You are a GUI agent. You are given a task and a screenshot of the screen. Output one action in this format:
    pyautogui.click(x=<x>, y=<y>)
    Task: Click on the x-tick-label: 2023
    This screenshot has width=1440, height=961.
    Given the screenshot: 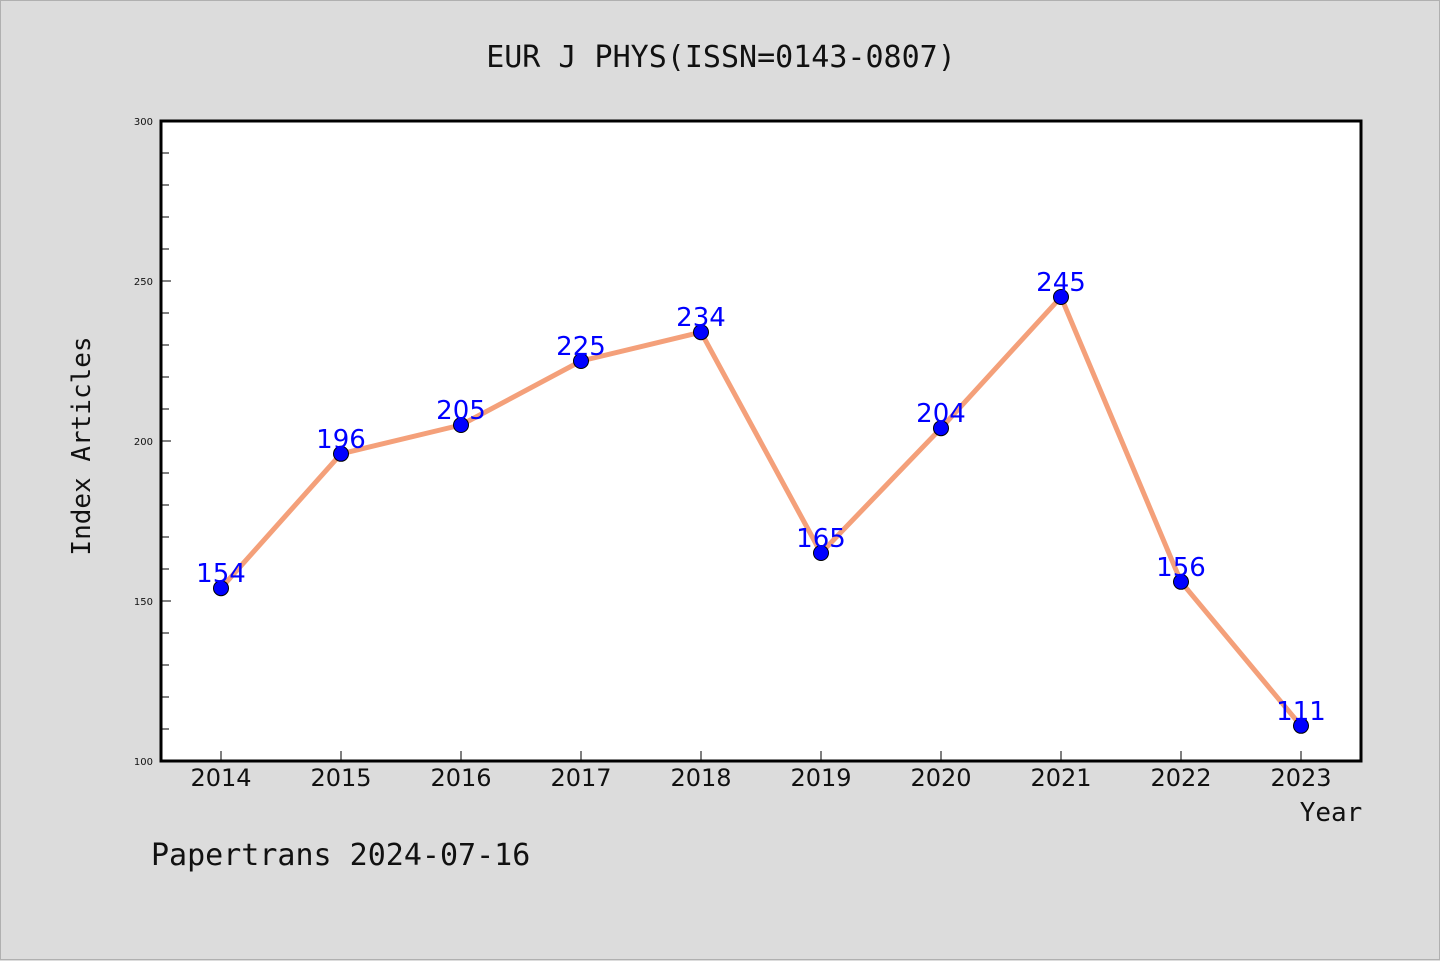 What is the action you would take?
    pyautogui.click(x=1300, y=778)
    